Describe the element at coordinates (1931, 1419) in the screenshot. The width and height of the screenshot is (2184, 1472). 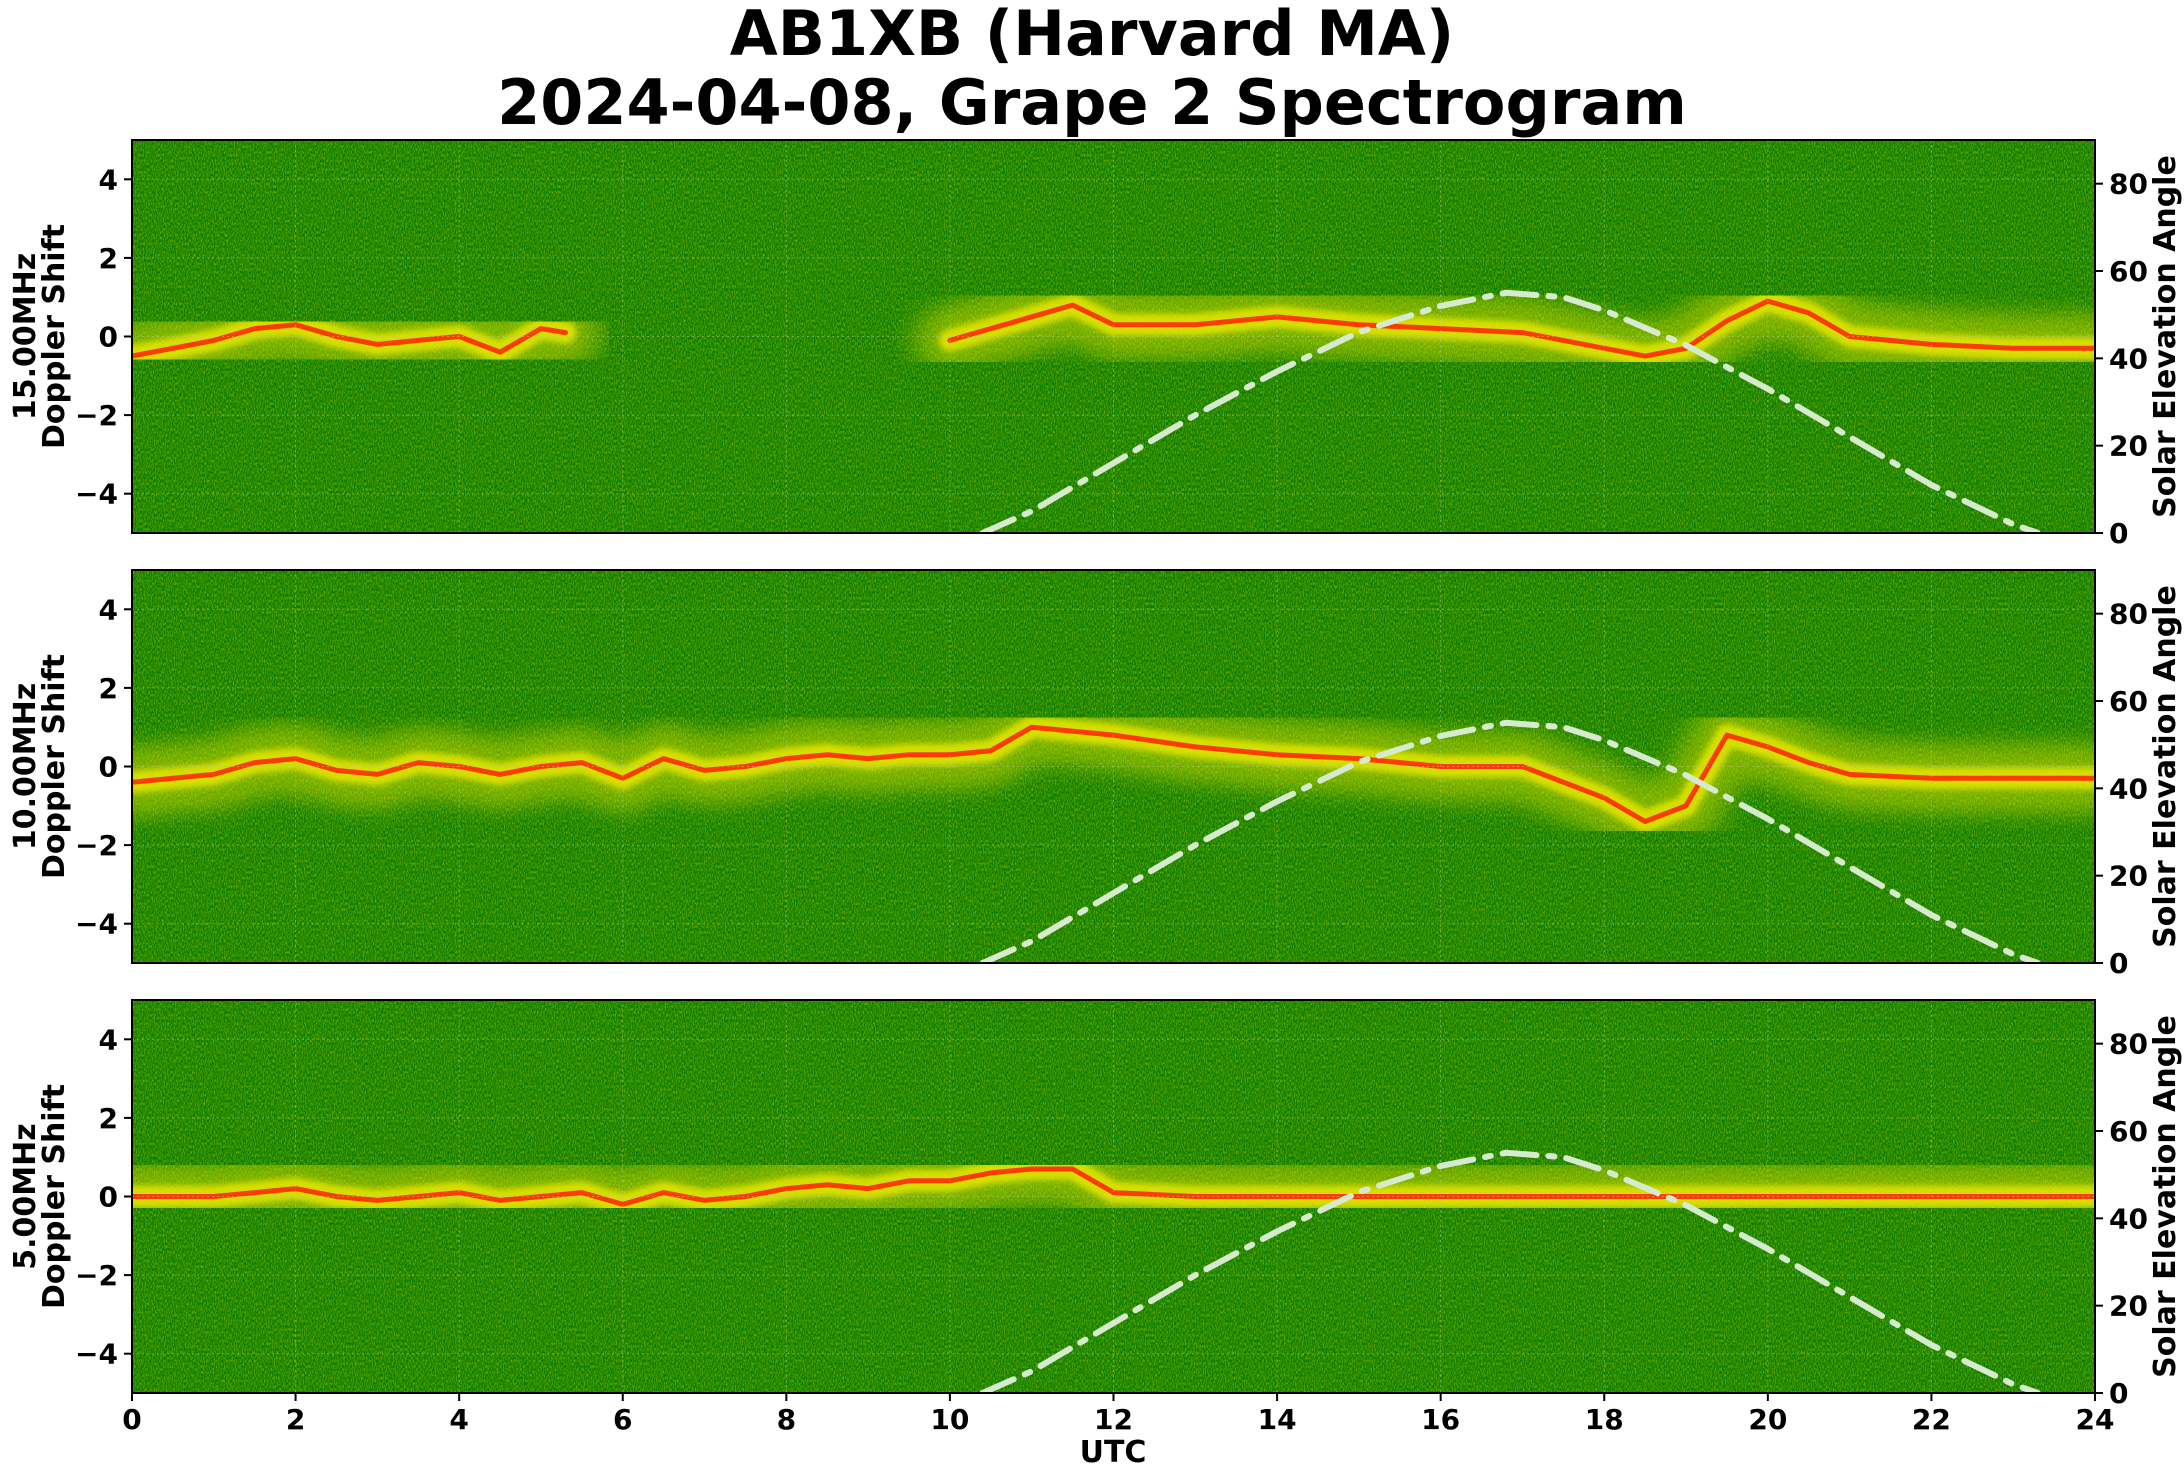
I see `x-tick-label: 22` at that location.